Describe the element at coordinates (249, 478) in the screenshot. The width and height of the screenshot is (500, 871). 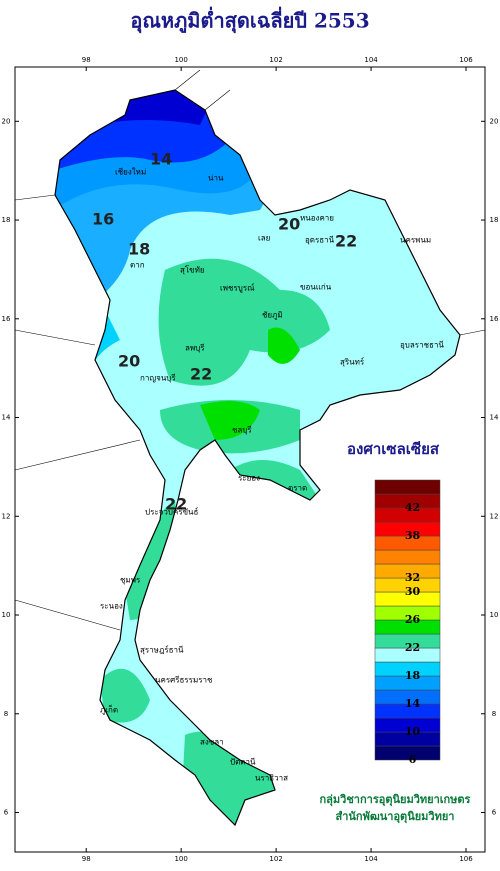
I see `province-label: ระยอง` at that location.